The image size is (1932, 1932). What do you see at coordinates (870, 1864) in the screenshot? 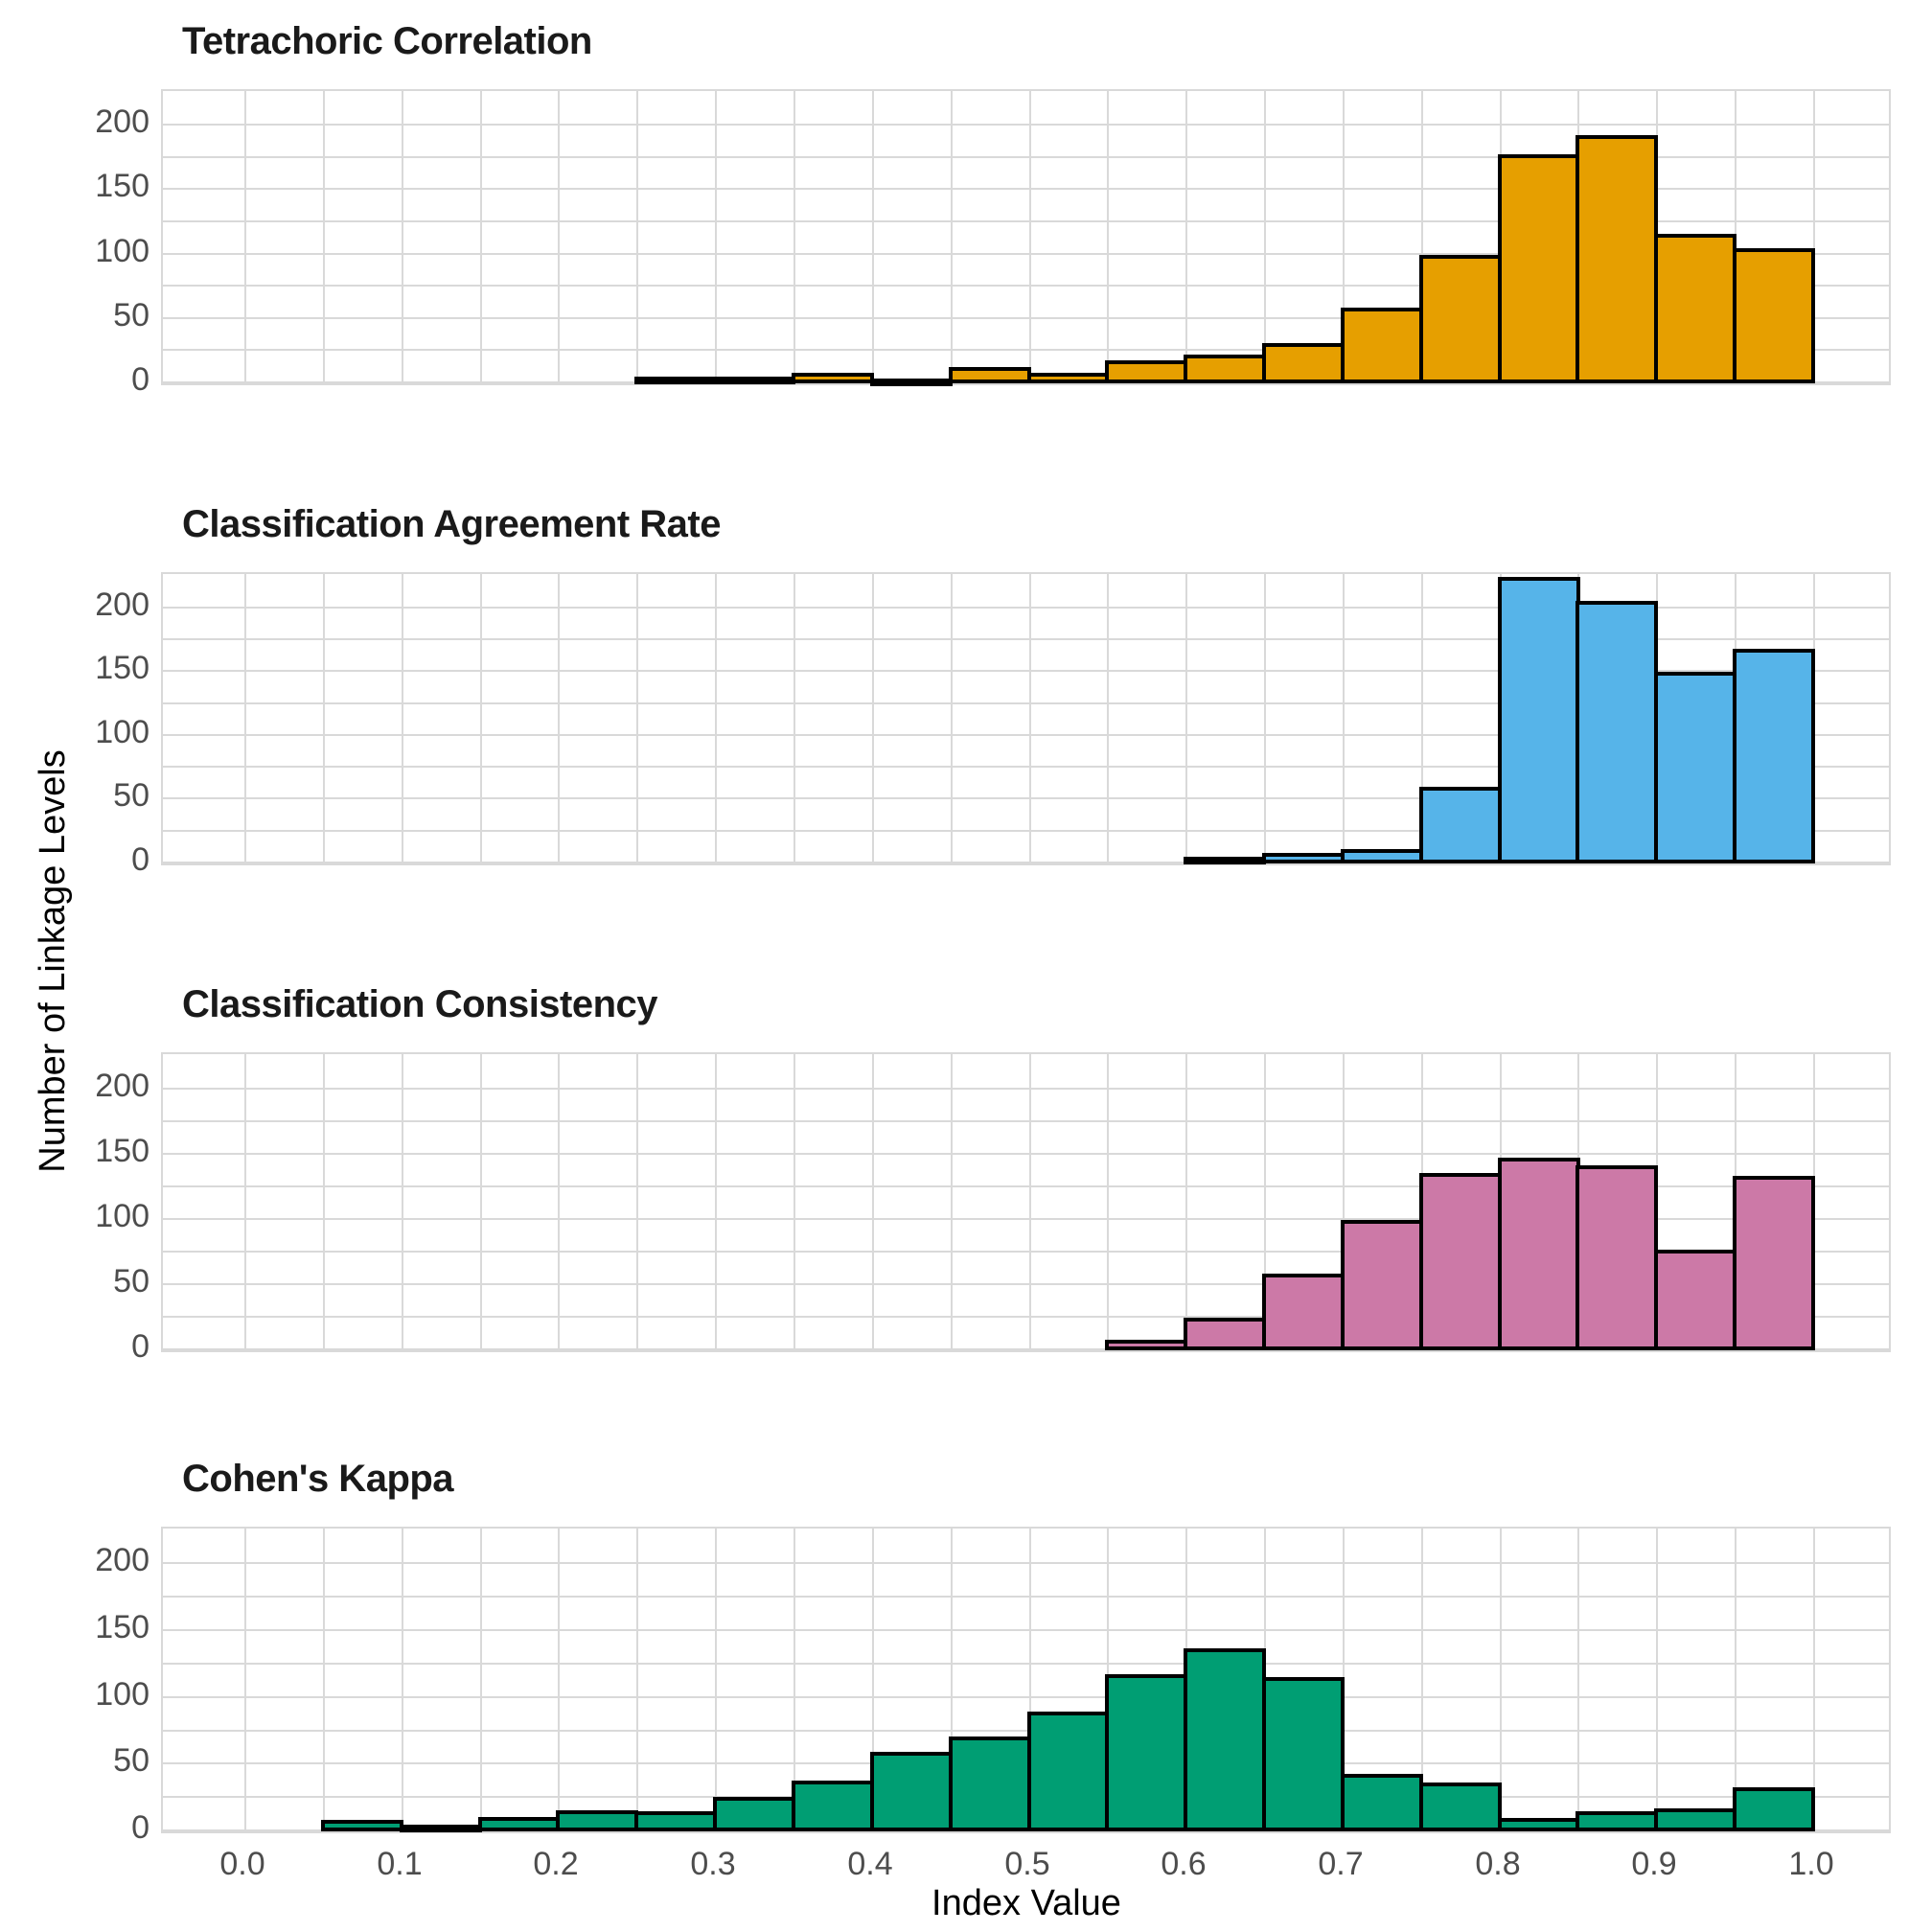
I see `x-tick-label: 0.4` at bounding box center [870, 1864].